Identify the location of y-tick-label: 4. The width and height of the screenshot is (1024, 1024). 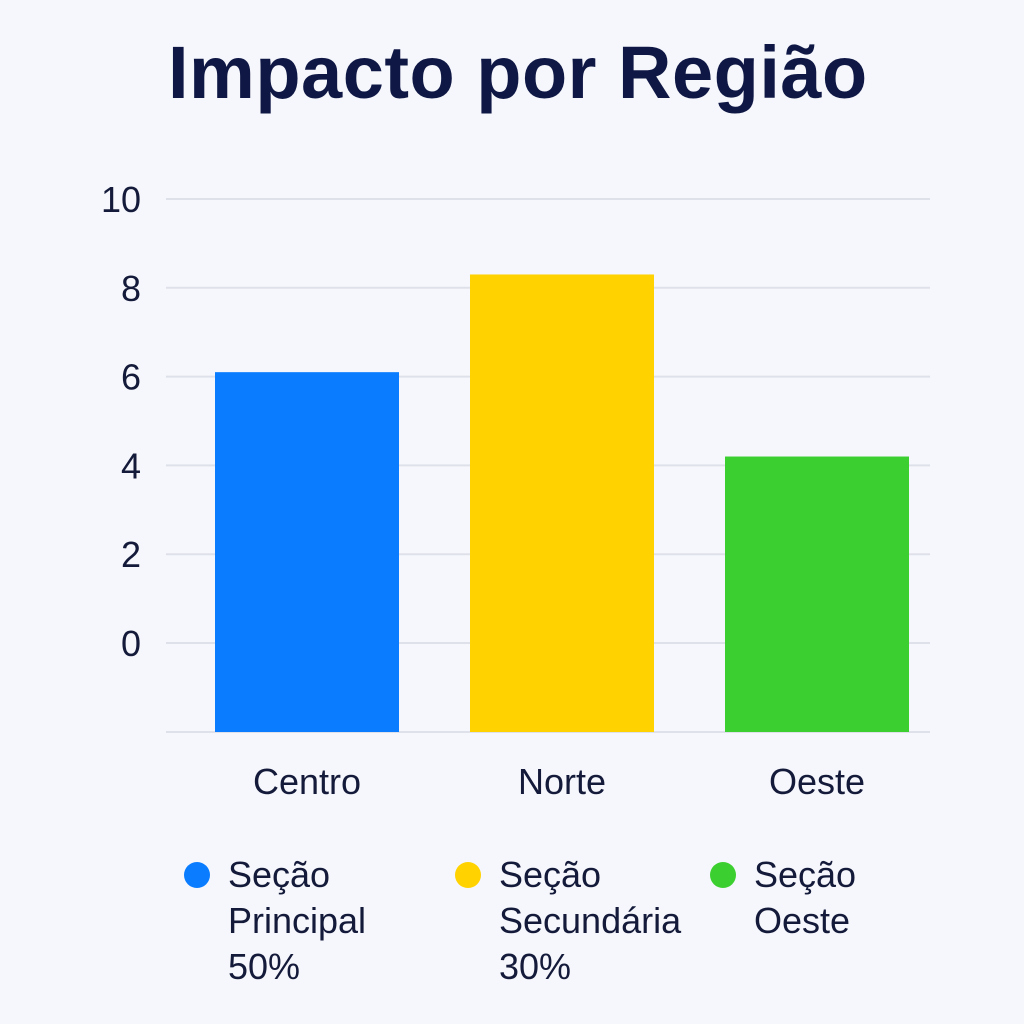
(131, 465).